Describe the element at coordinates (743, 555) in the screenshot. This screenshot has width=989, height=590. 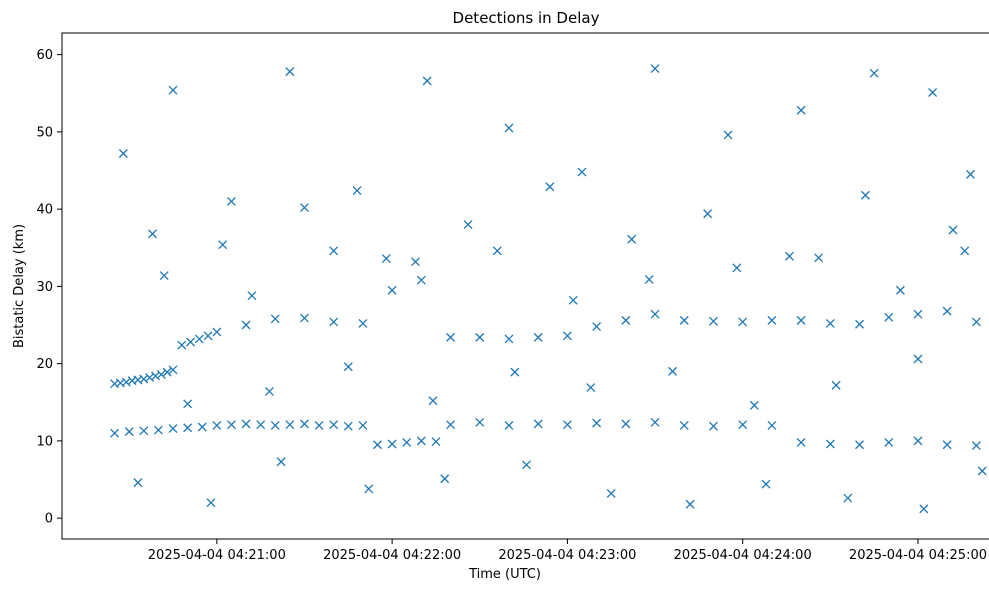
I see `x-tick-label: 2025-04-04 04:24:00` at that location.